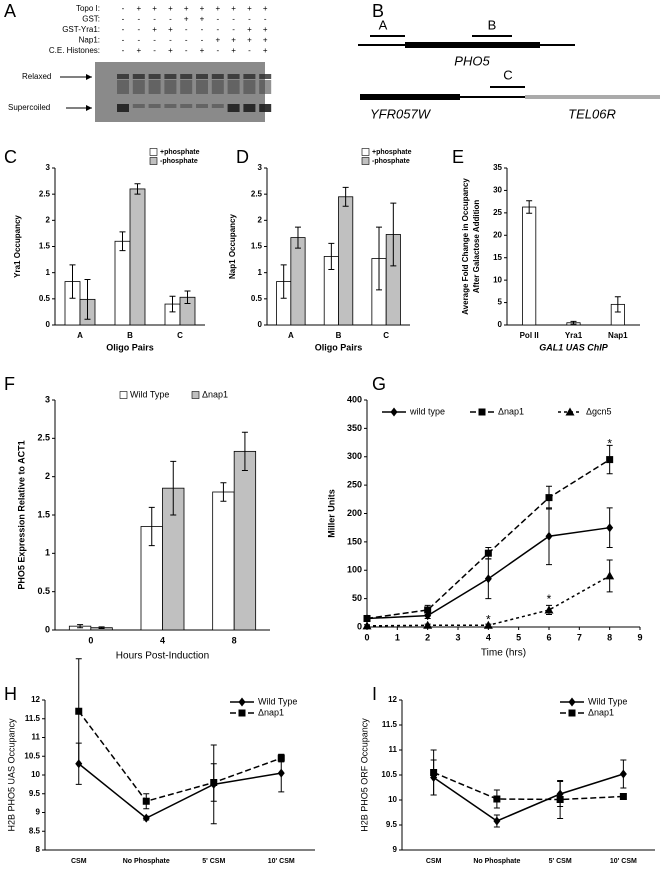 The width and height of the screenshot is (664, 869). What do you see at coordinates (331, 513) in the screenshot?
I see `y-axis-title: Miller Units` at bounding box center [331, 513].